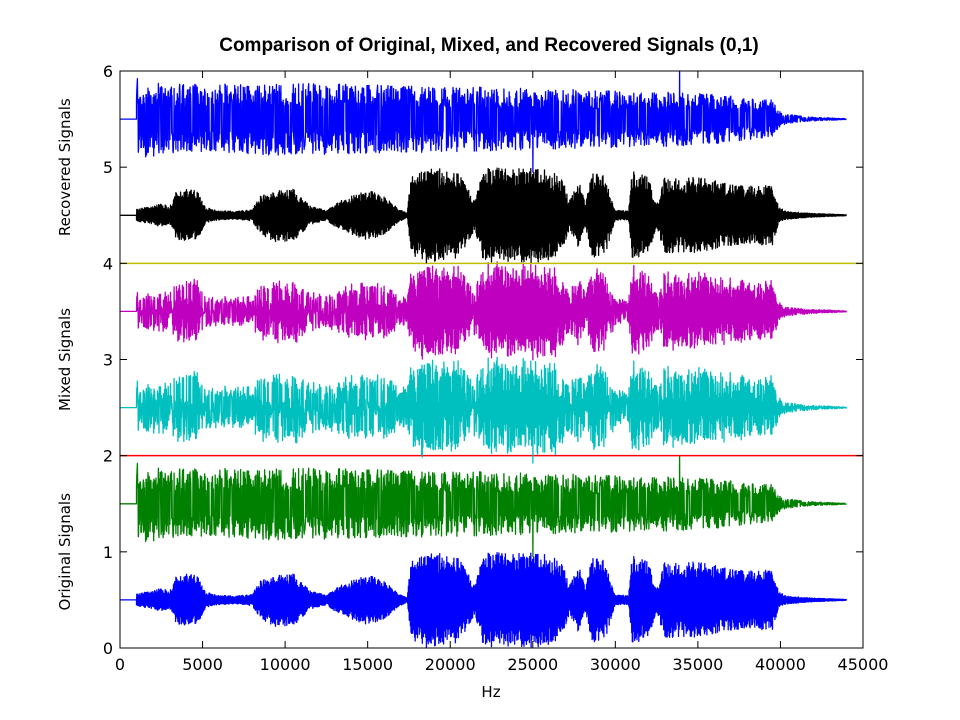  Describe the element at coordinates (285, 664) in the screenshot. I see `x-tick-label: 10000` at that location.